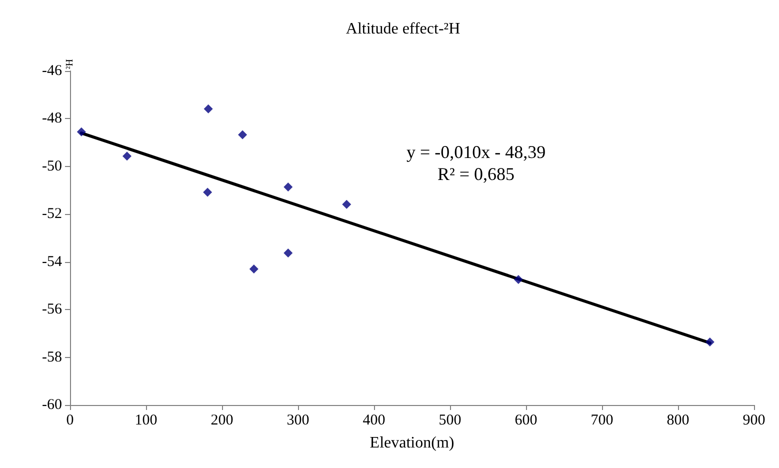  Describe the element at coordinates (52, 357) in the screenshot. I see `y-tick-label: -58` at that location.